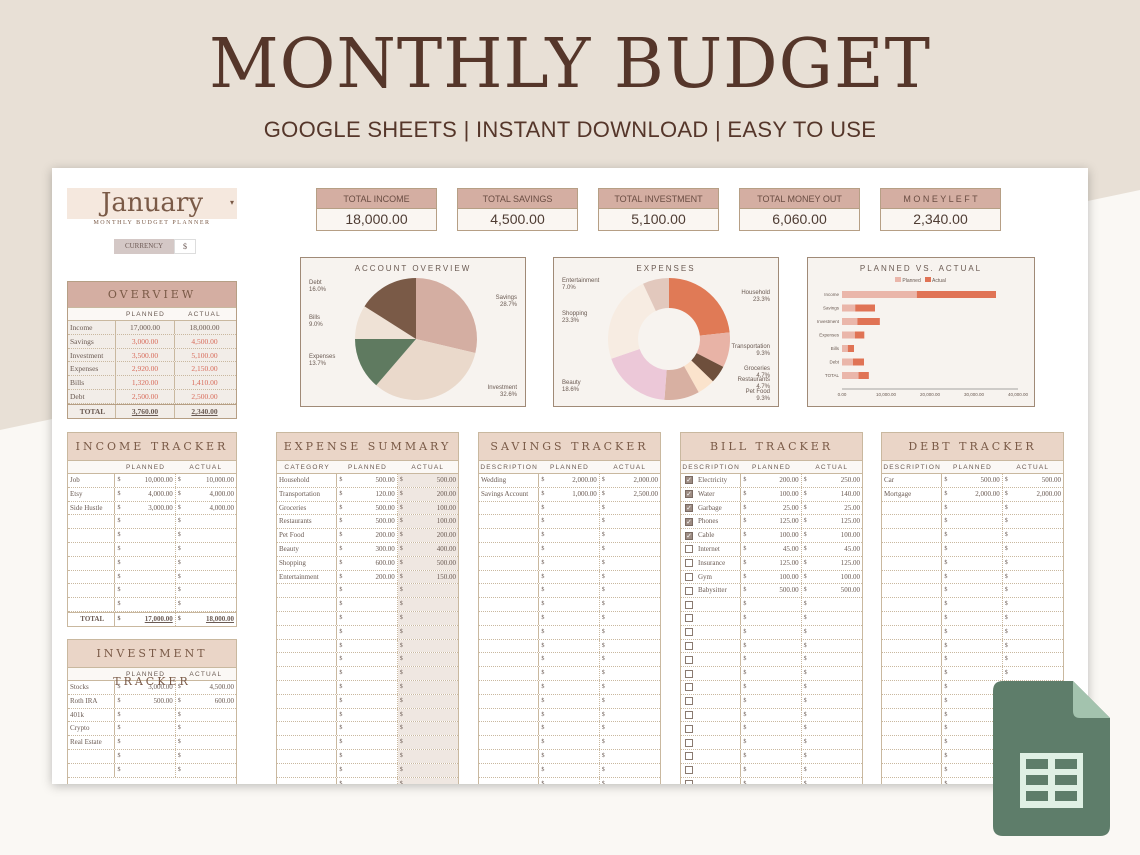 The height and width of the screenshot is (855, 1140). What do you see at coordinates (771, 481) in the screenshot?
I see `table-row: ✓ Electricity $200.00 $250.00` at bounding box center [771, 481].